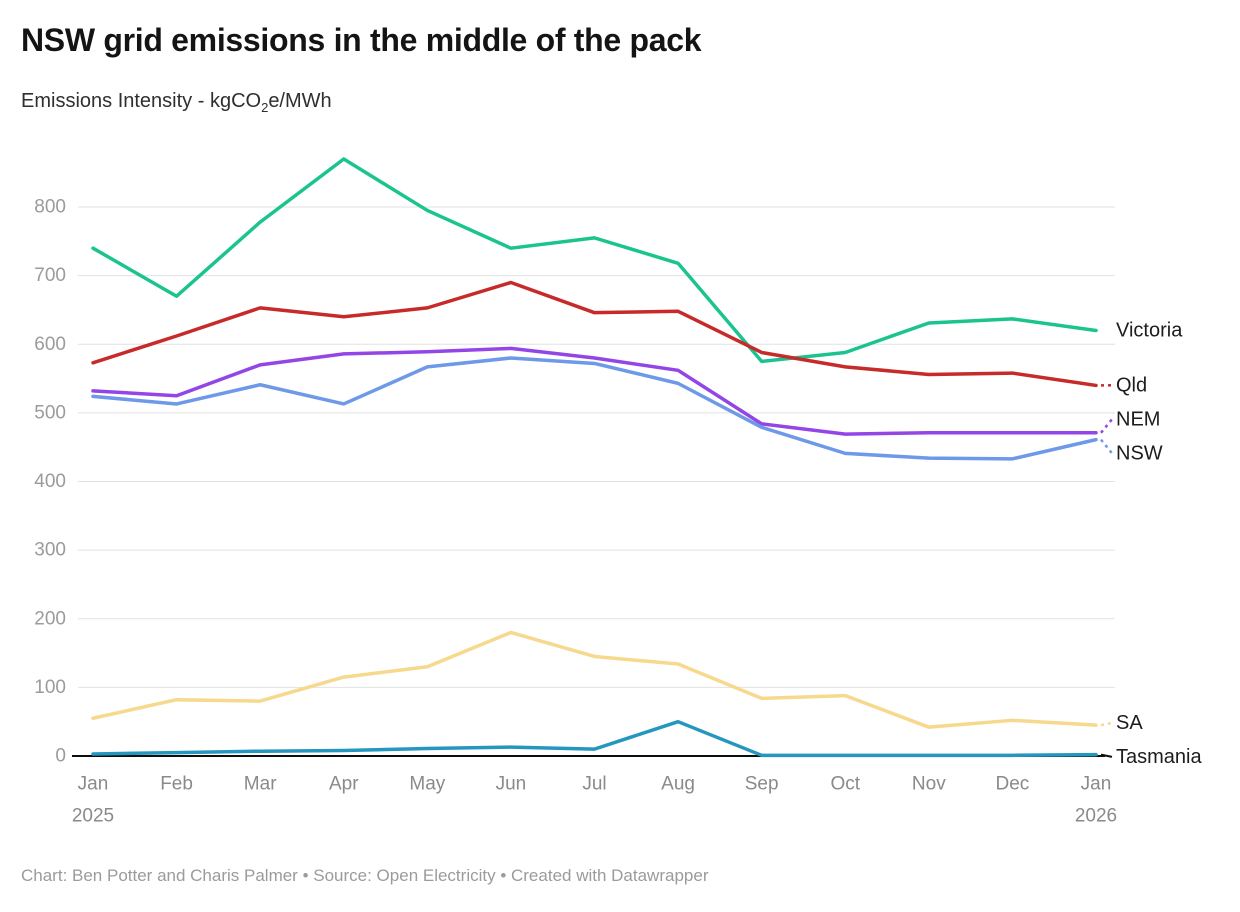  I want to click on series-label-victoria: Victoria, so click(1149, 331).